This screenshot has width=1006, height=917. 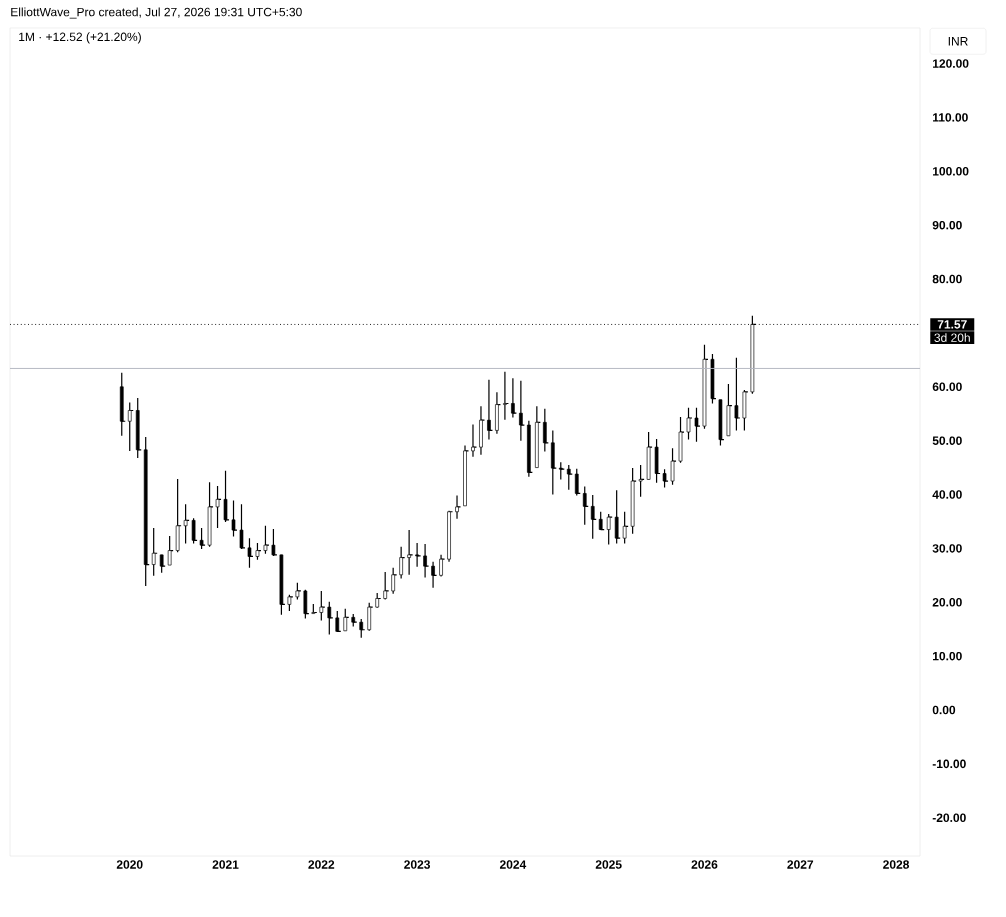 What do you see at coordinates (129, 864) in the screenshot?
I see `x-tick-label: 2020` at bounding box center [129, 864].